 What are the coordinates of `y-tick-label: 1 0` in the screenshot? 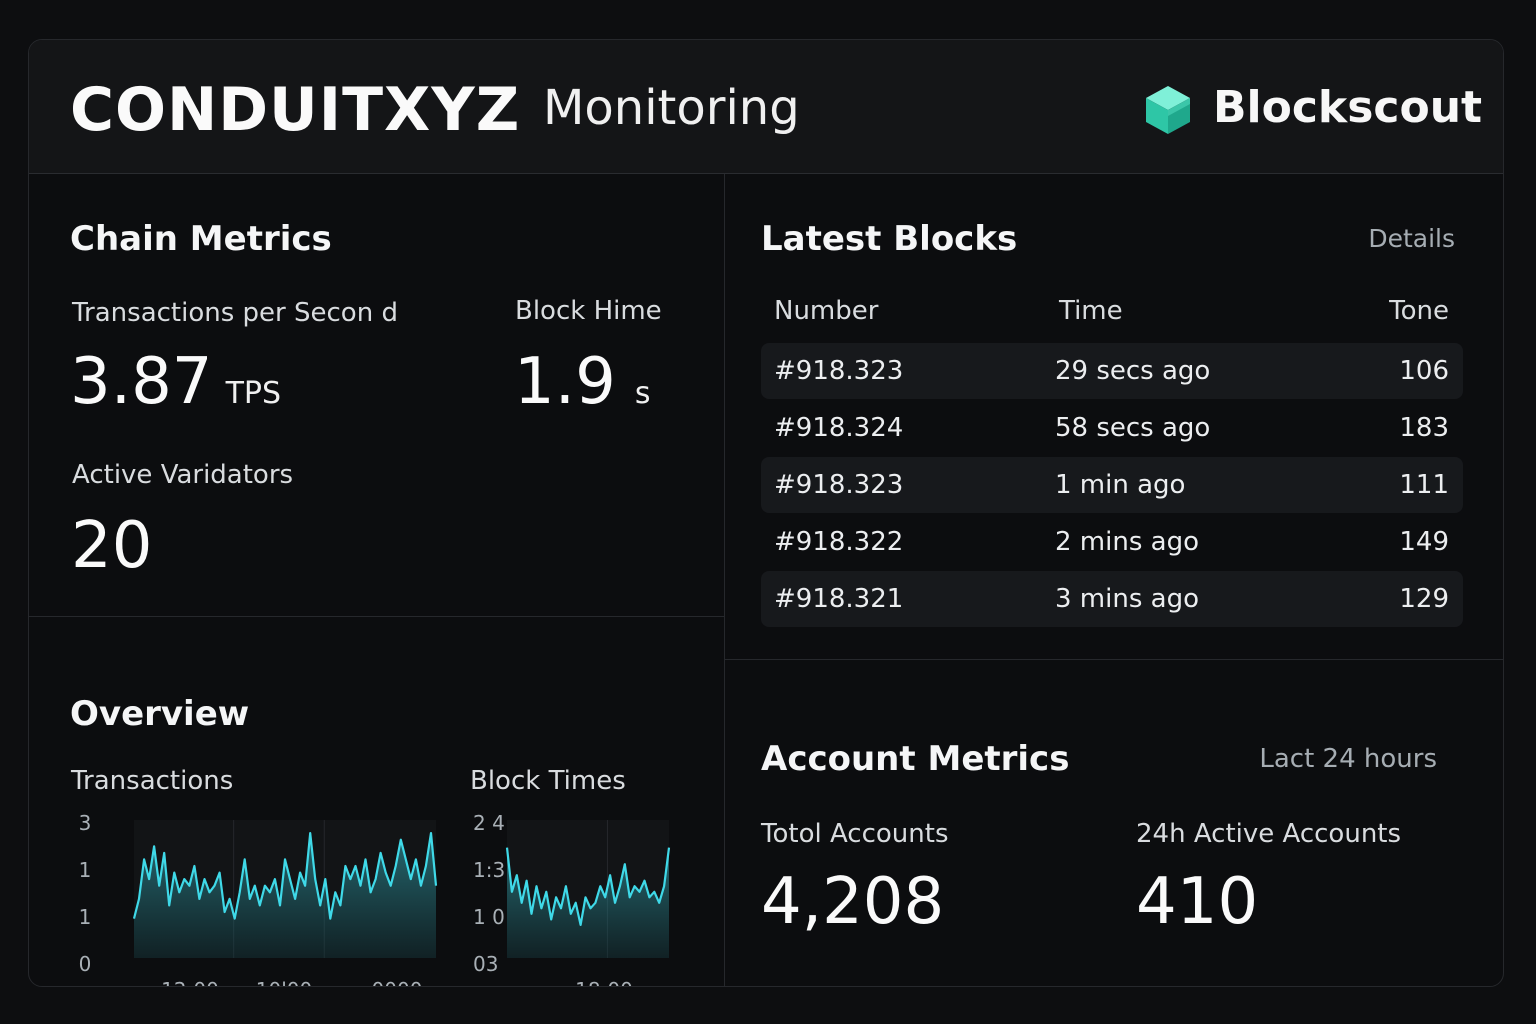 It's located at (489, 917).